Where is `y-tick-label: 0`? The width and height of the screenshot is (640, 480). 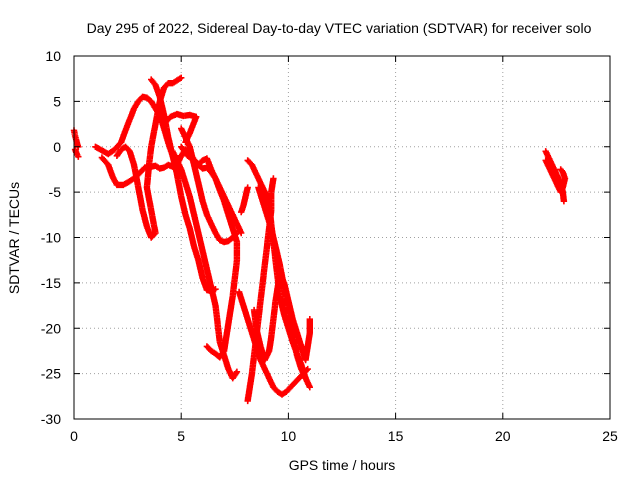
y-tick-label: 0 is located at coordinates (57, 147).